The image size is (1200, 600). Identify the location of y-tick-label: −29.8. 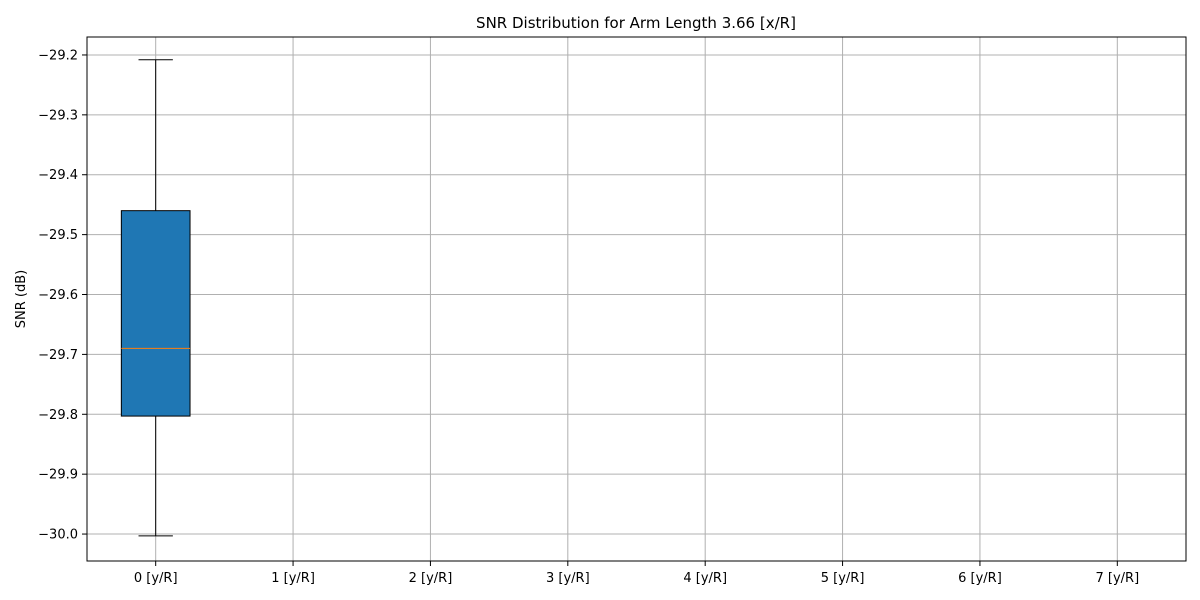
(58, 415).